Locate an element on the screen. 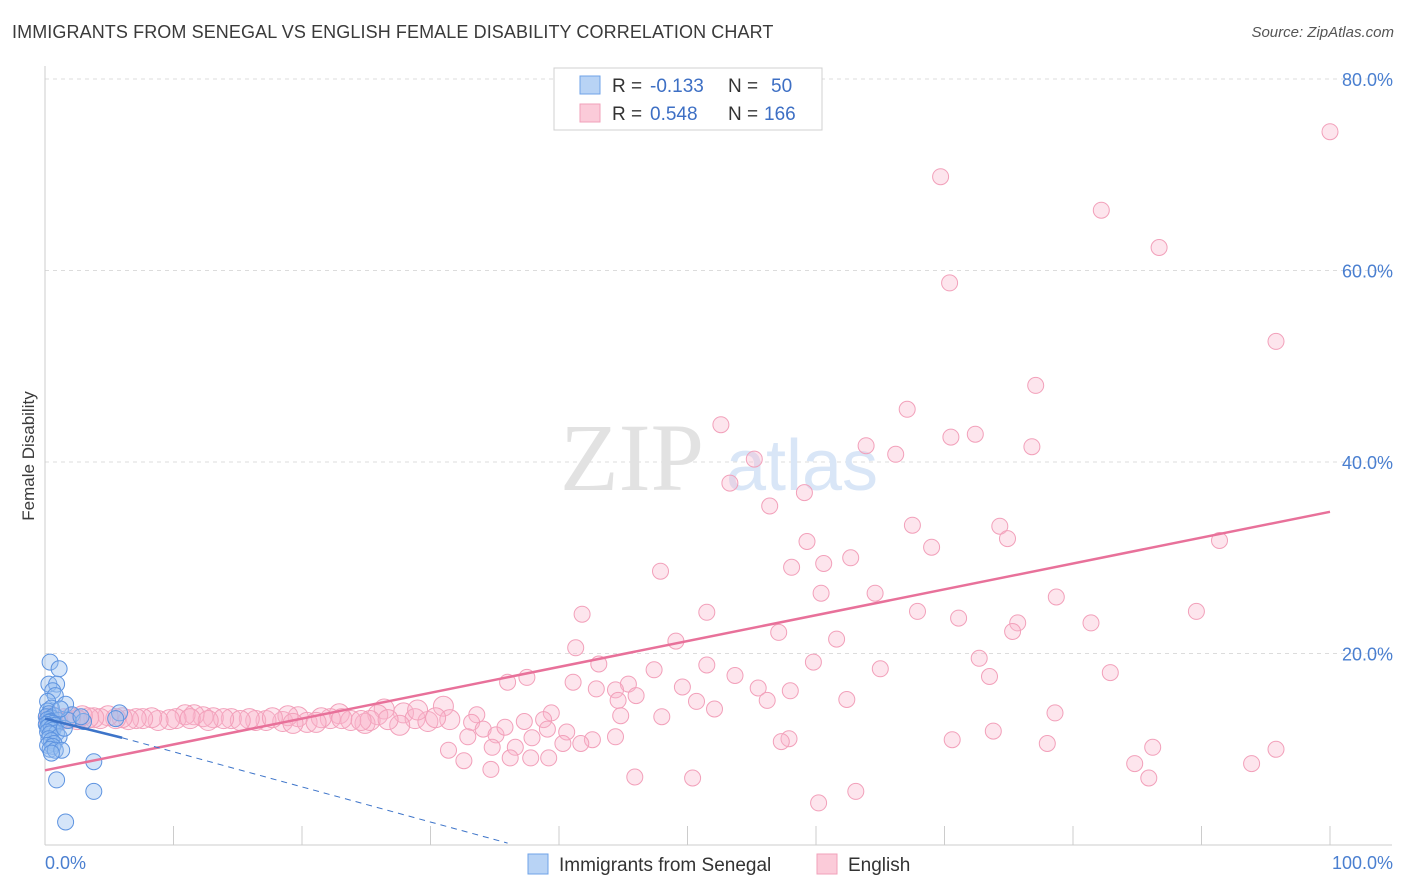 The height and width of the screenshot is (892, 1406). x-tick-label-1: 100.0% is located at coordinates (1362, 863).